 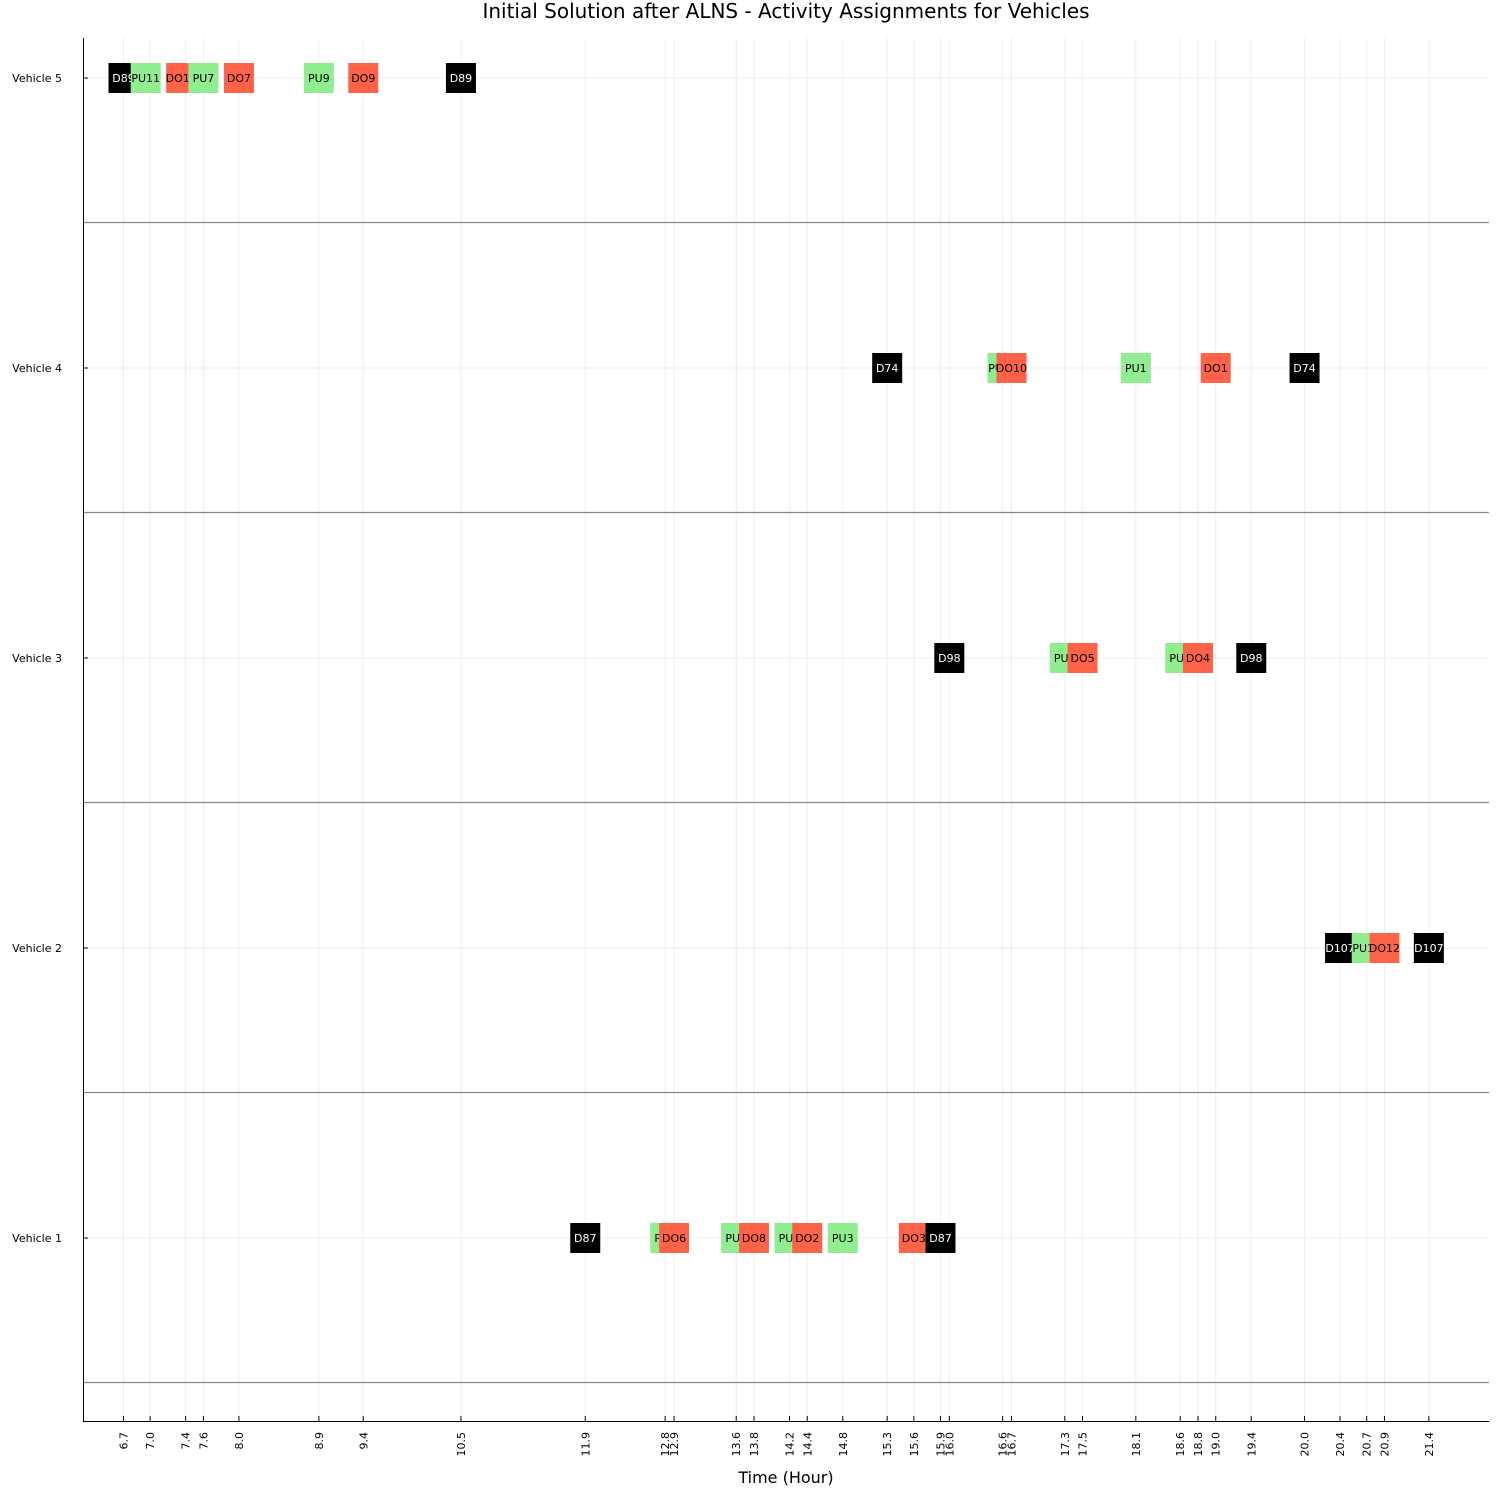 What do you see at coordinates (754, 1444) in the screenshot?
I see `x-tick-label: 13.8` at bounding box center [754, 1444].